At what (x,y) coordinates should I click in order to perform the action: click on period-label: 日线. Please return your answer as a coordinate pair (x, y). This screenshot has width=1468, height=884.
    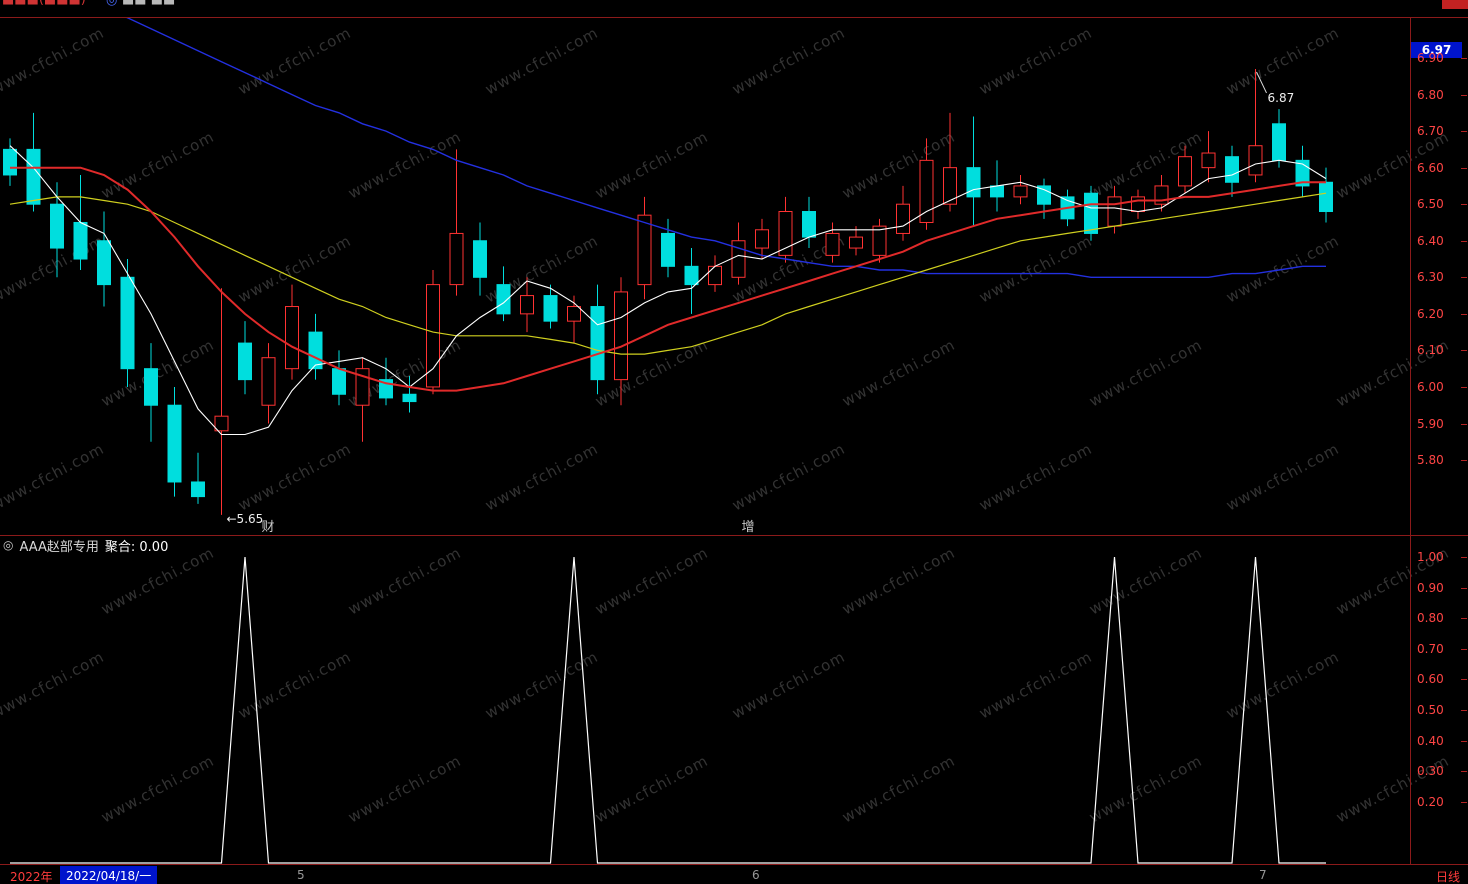
    Looking at the image, I should click on (1447, 877).